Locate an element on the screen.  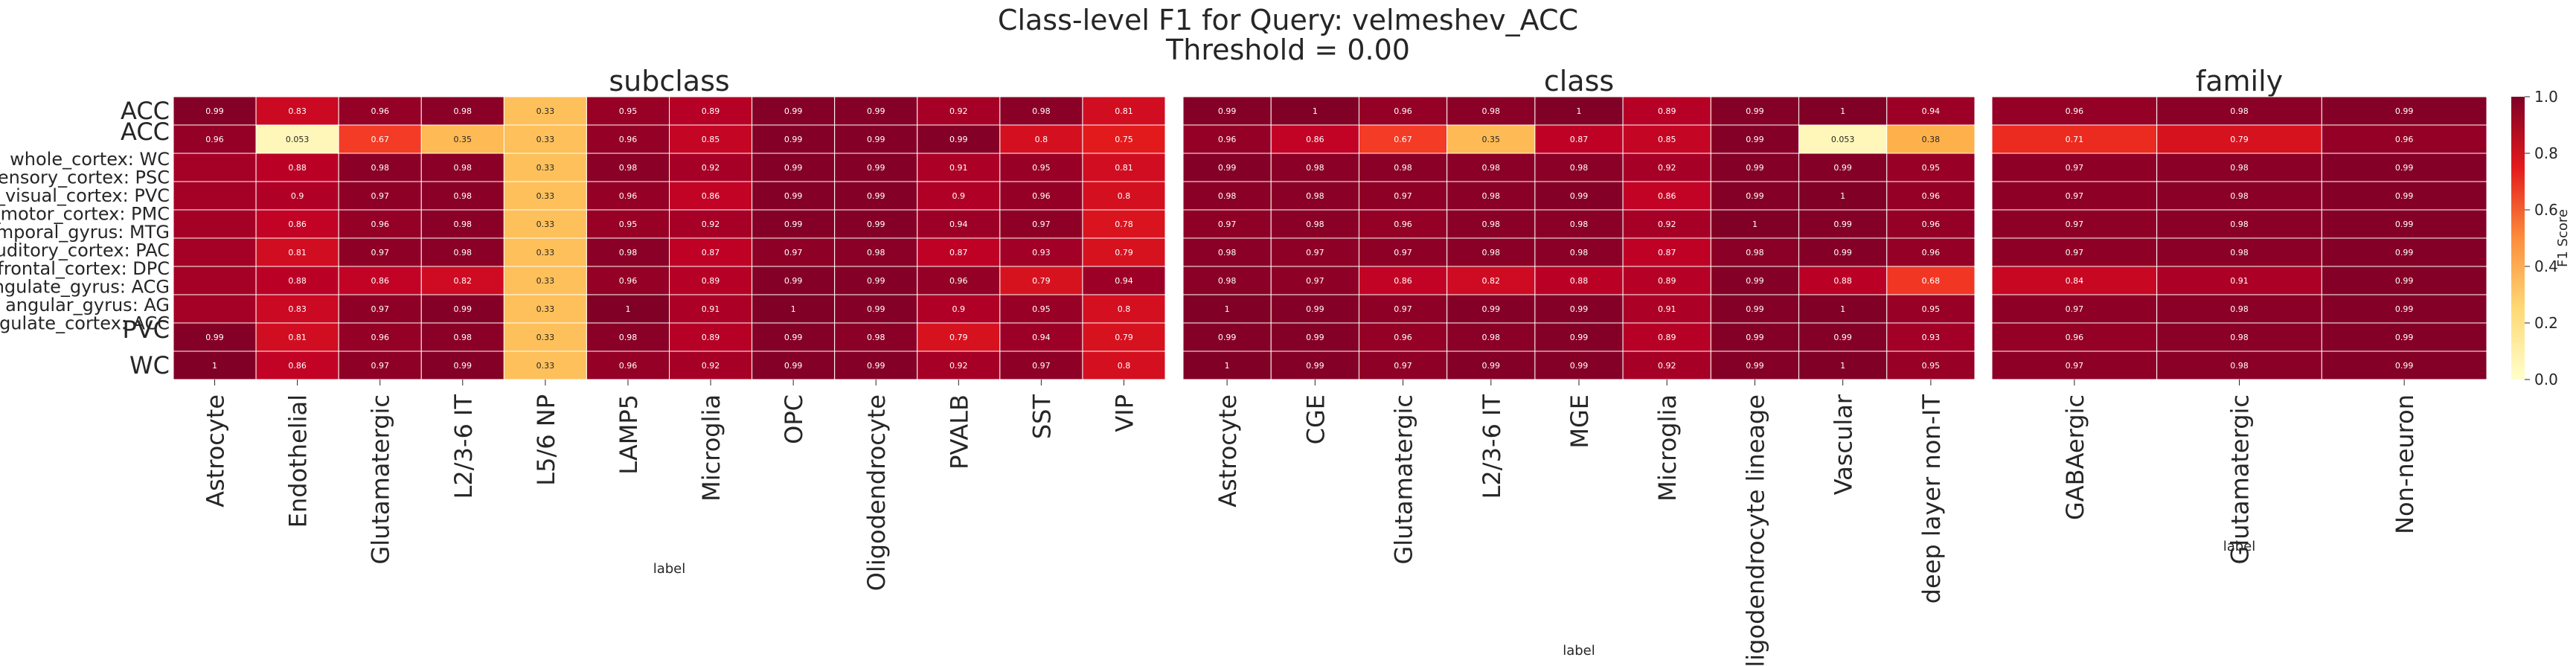
cell-value-label: 0.053 is located at coordinates (298, 139).